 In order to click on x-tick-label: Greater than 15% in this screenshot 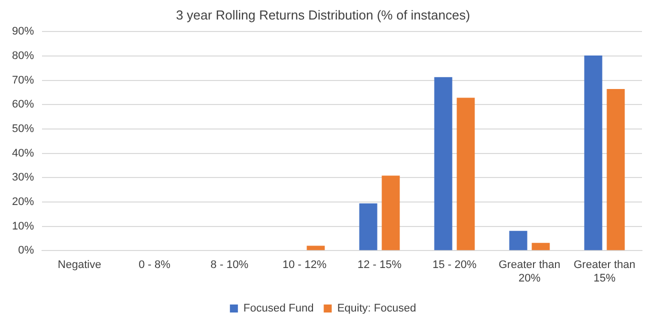, I will do `click(605, 271)`.